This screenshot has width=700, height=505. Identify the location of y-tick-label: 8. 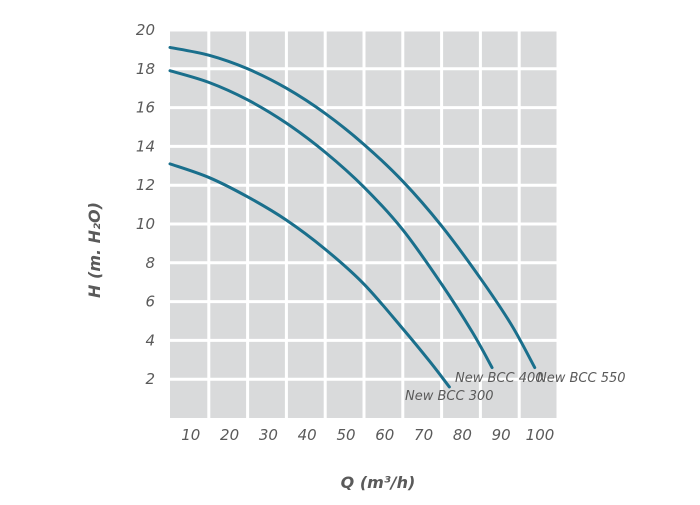
(150, 263).